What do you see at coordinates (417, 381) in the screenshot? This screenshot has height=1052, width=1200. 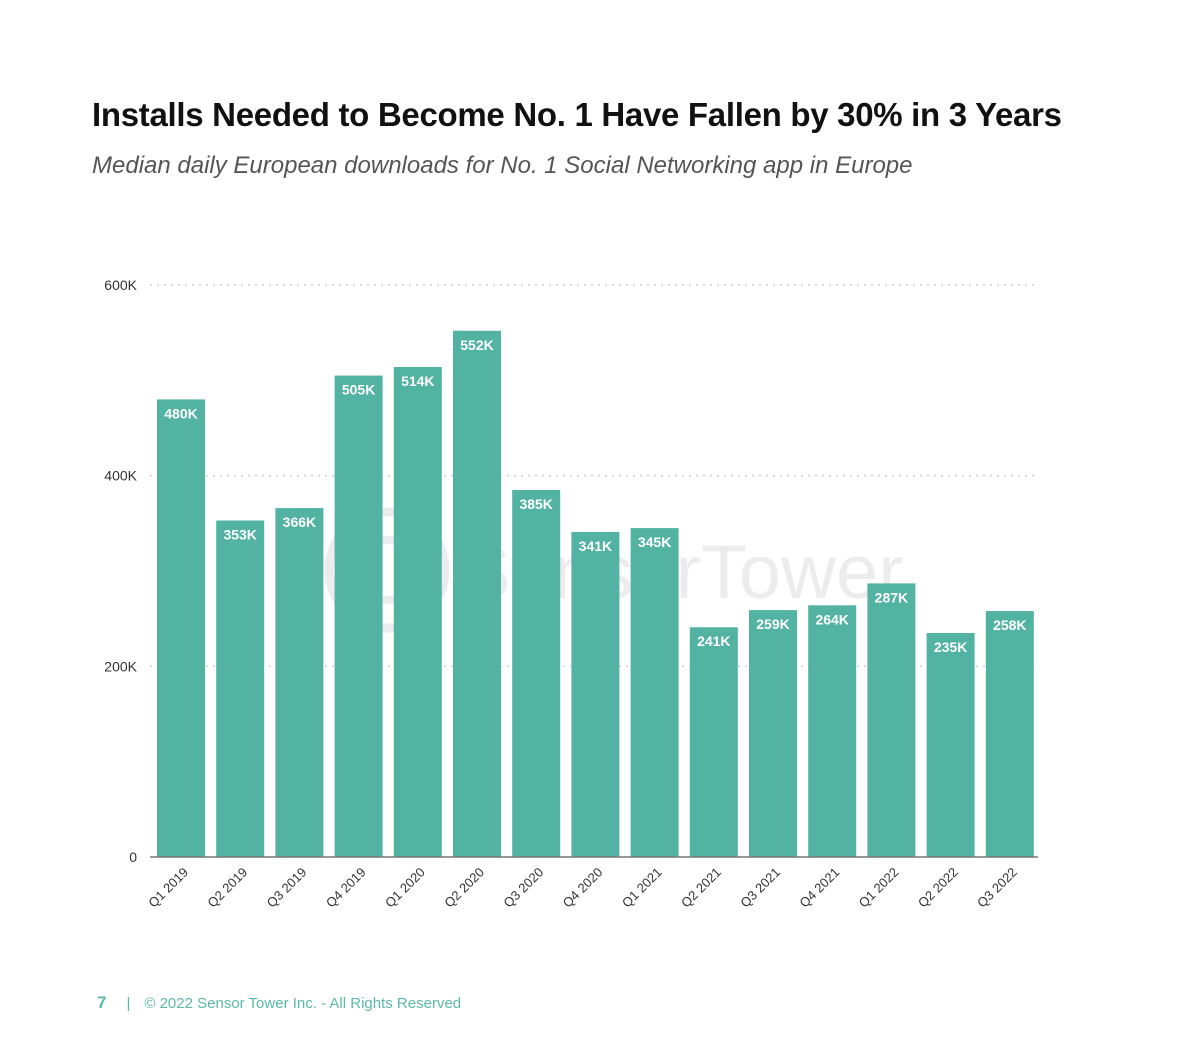 I see `data-label: 514K` at bounding box center [417, 381].